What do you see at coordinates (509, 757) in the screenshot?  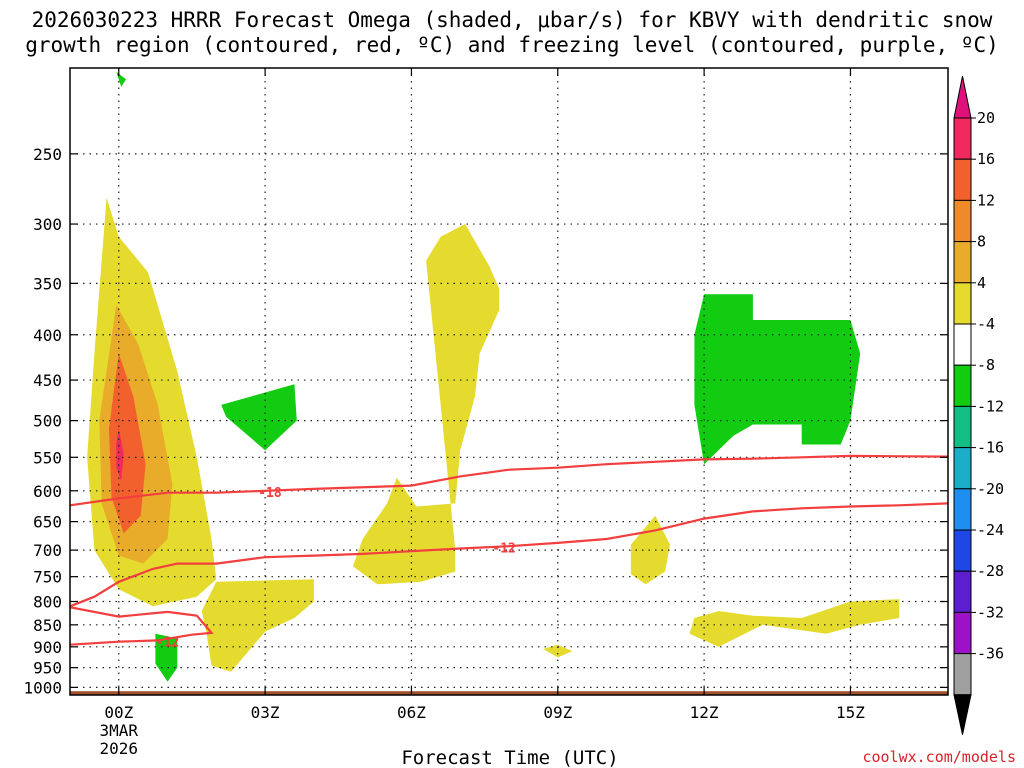 I see `x-axis-label: Forecast Time (UTC)` at bounding box center [509, 757].